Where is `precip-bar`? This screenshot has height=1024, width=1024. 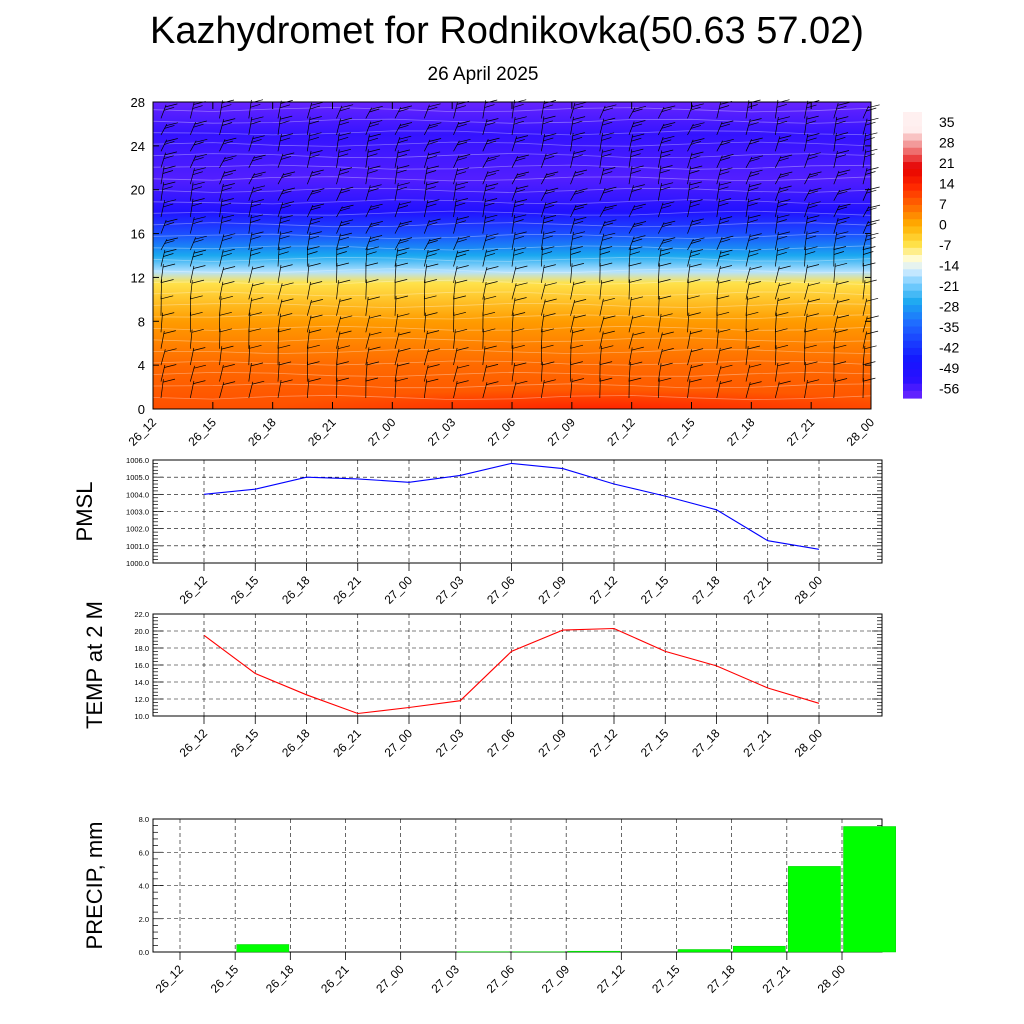 precip-bar is located at coordinates (594, 951).